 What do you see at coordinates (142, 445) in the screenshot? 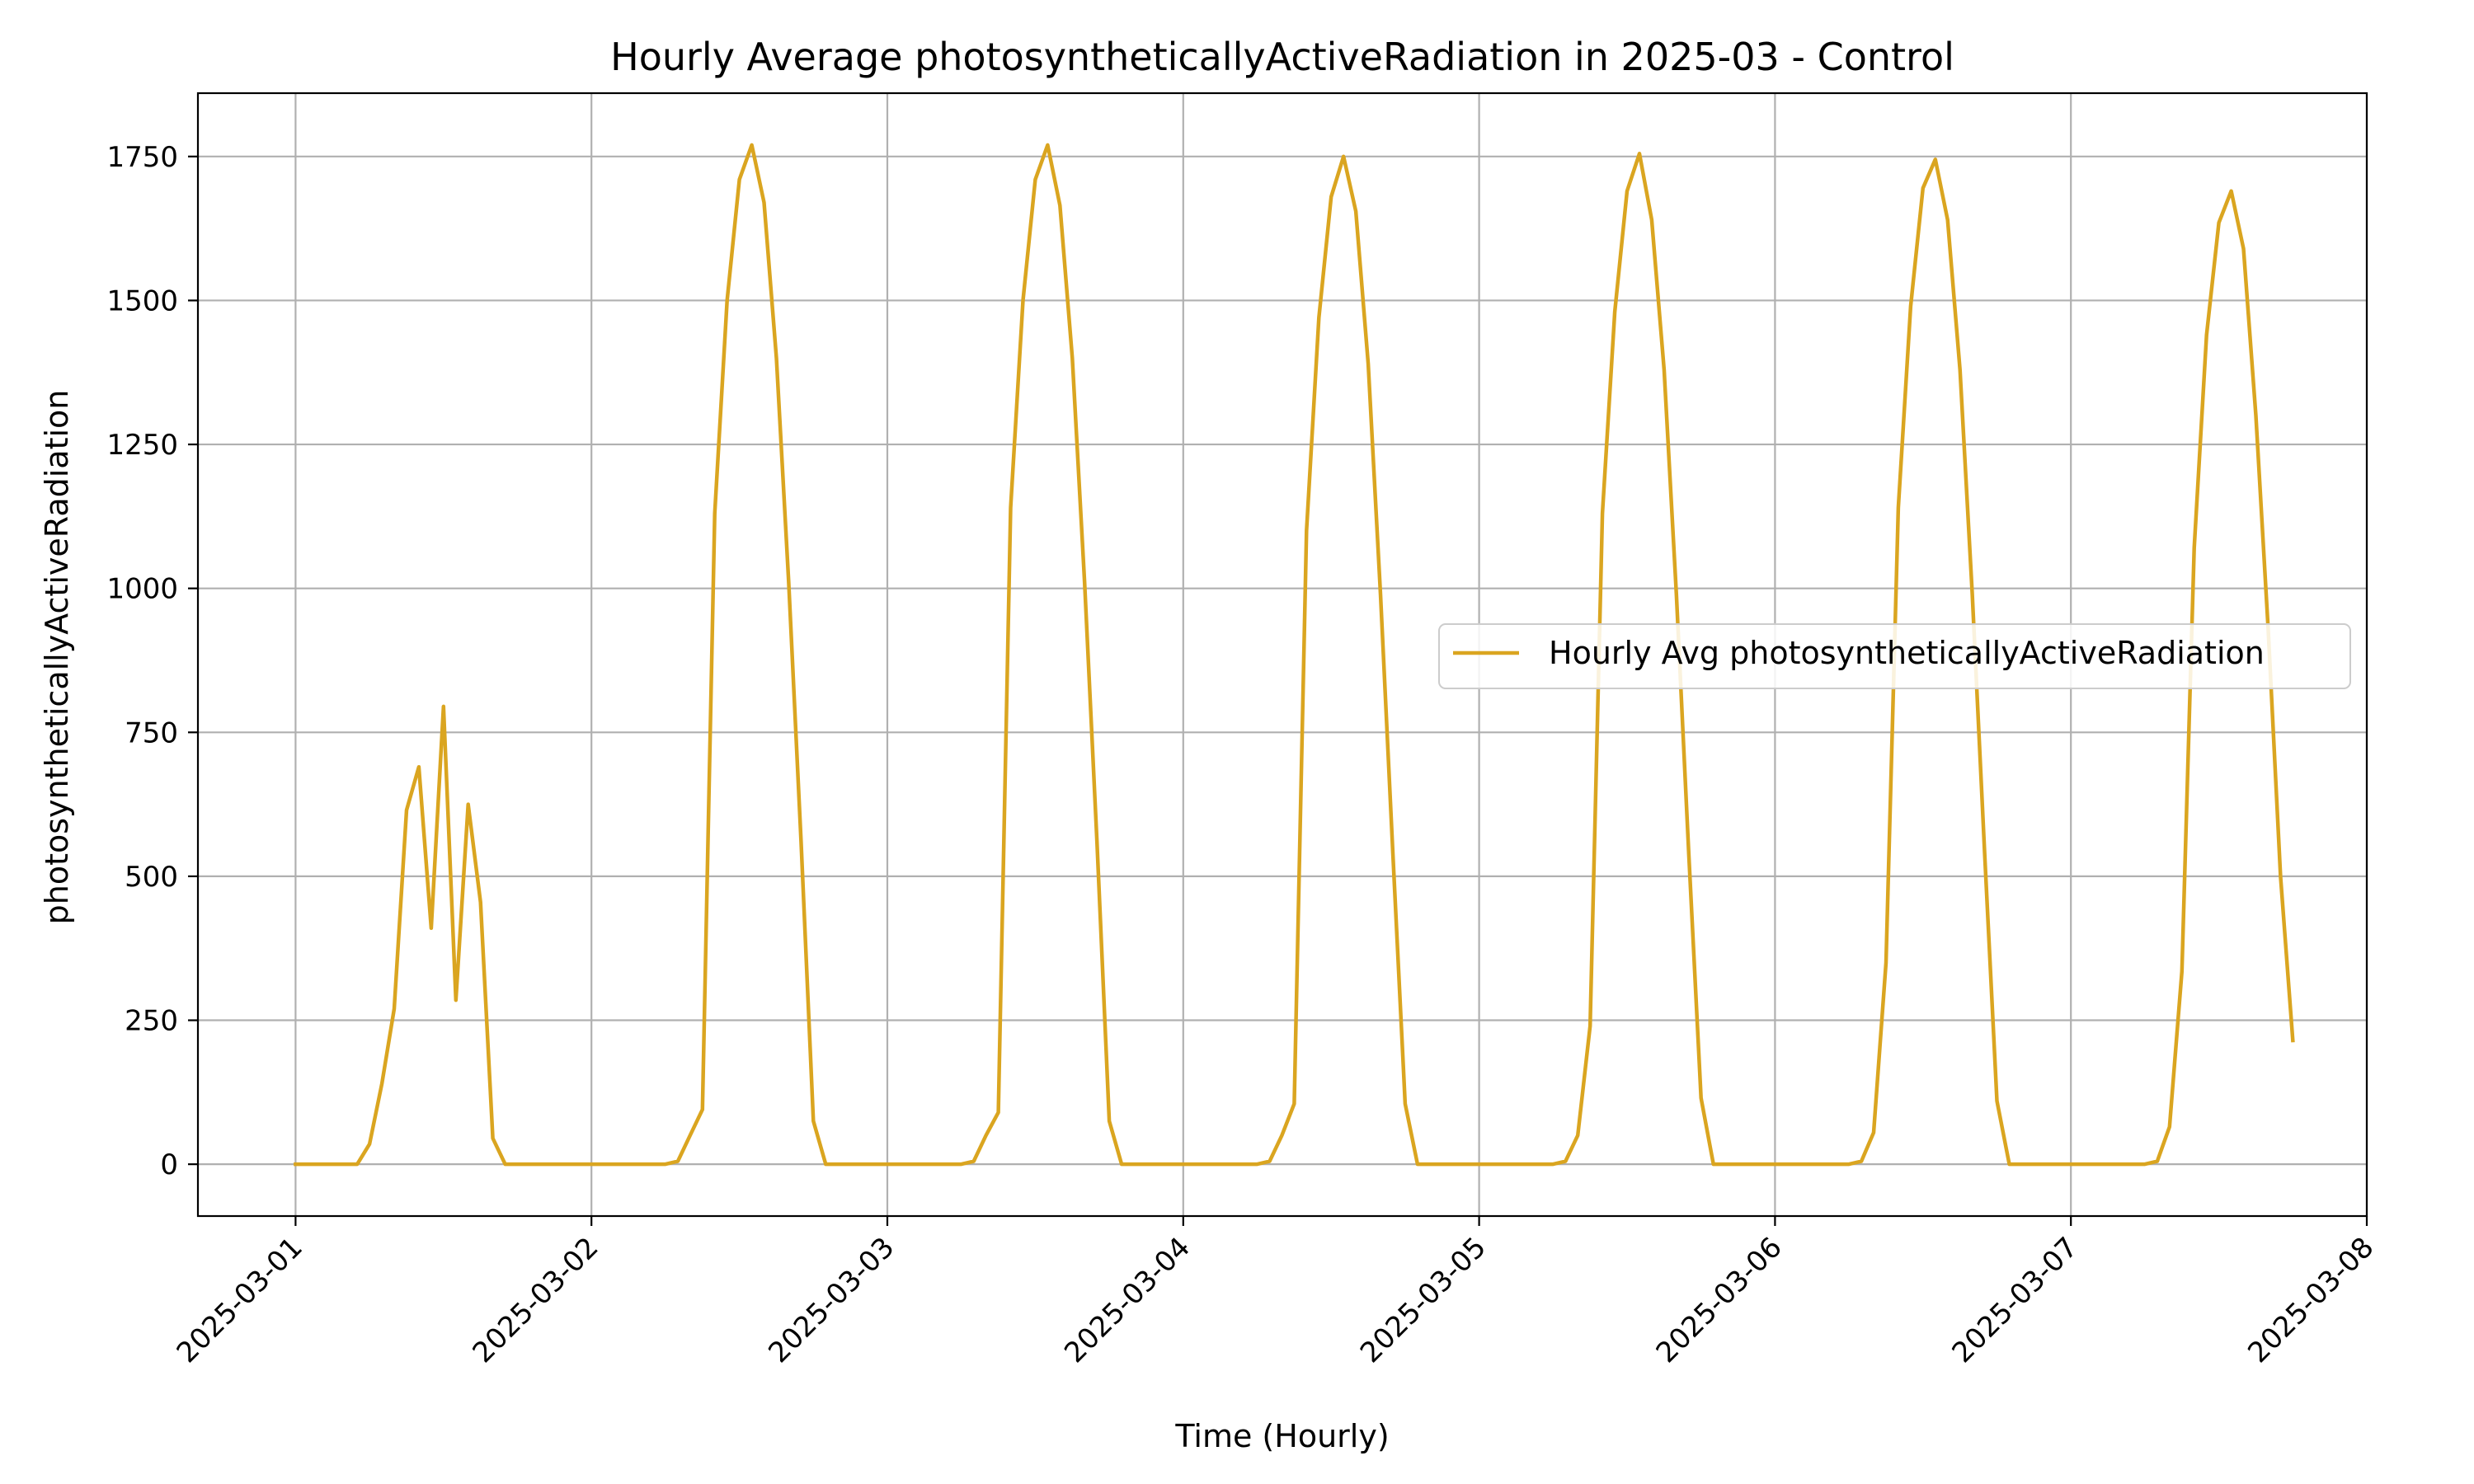
I see `y-tick-label: 1250` at bounding box center [142, 445].